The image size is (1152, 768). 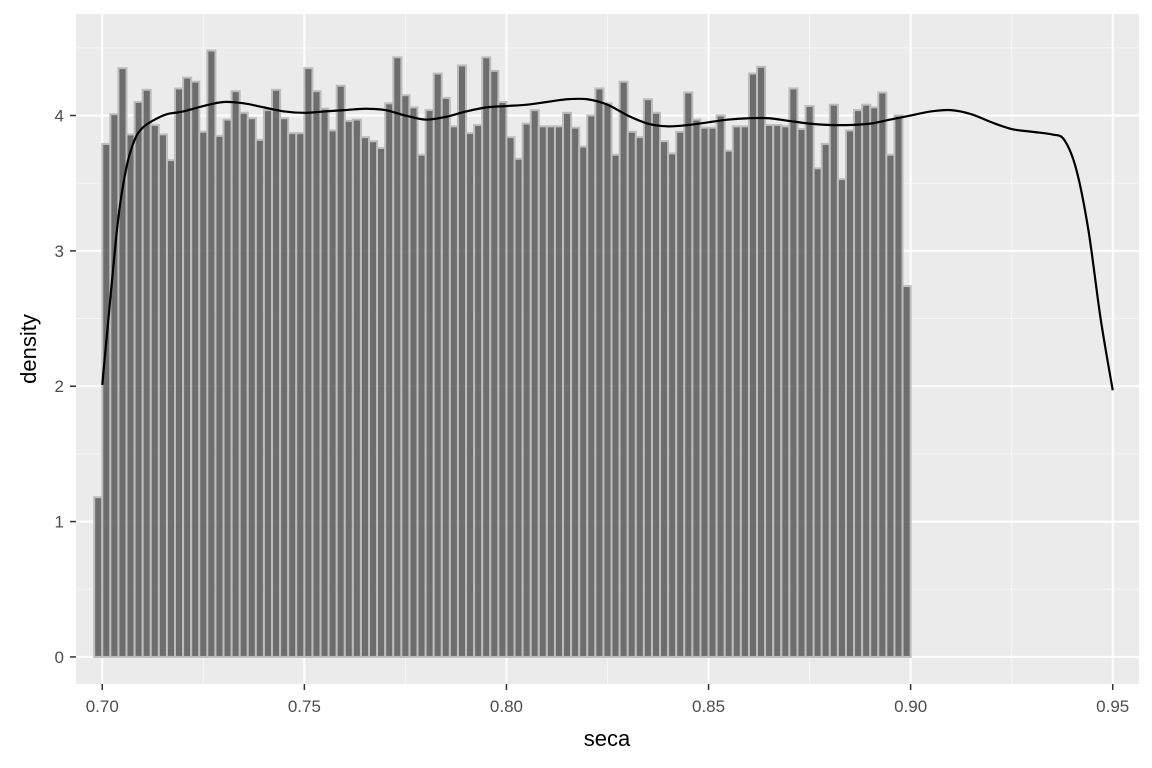 What do you see at coordinates (102, 706) in the screenshot?
I see `x-tick-label: 0.70` at bounding box center [102, 706].